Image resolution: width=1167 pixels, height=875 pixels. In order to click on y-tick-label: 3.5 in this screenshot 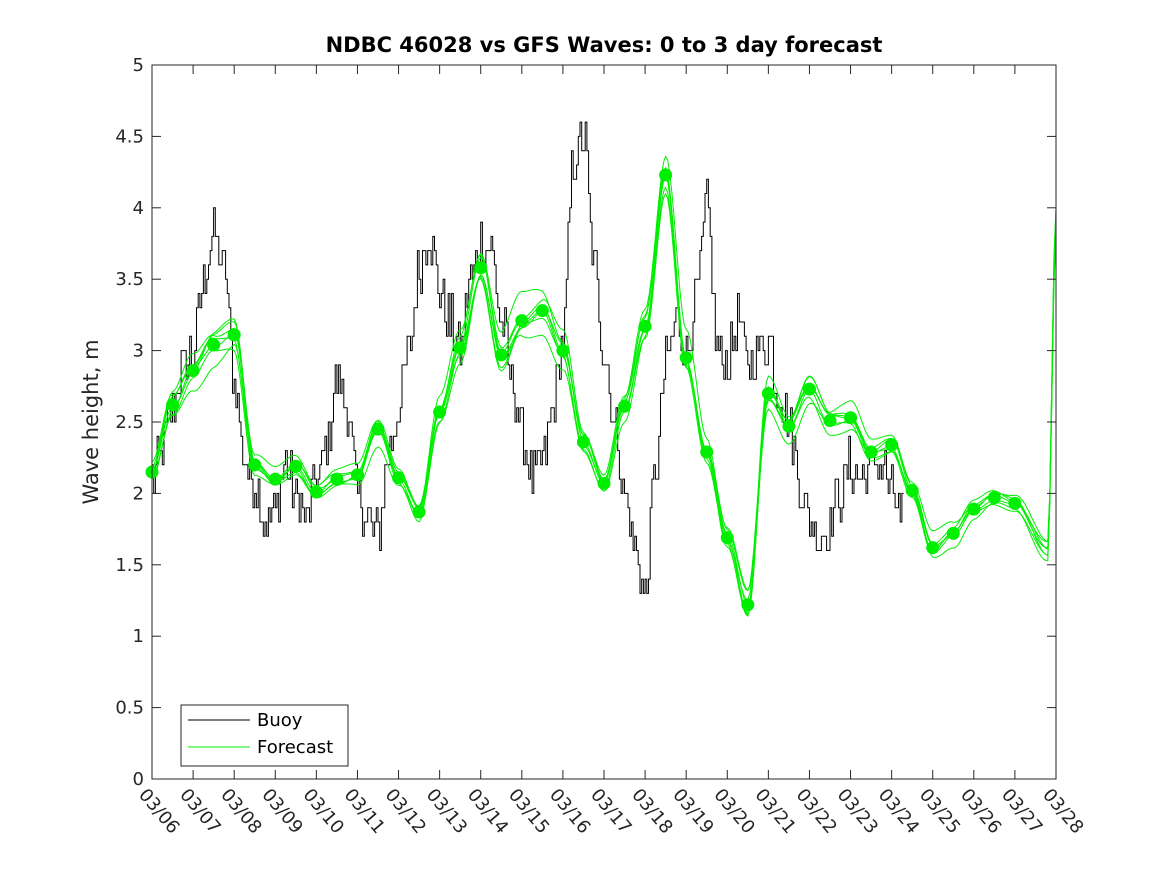, I will do `click(129, 279)`.